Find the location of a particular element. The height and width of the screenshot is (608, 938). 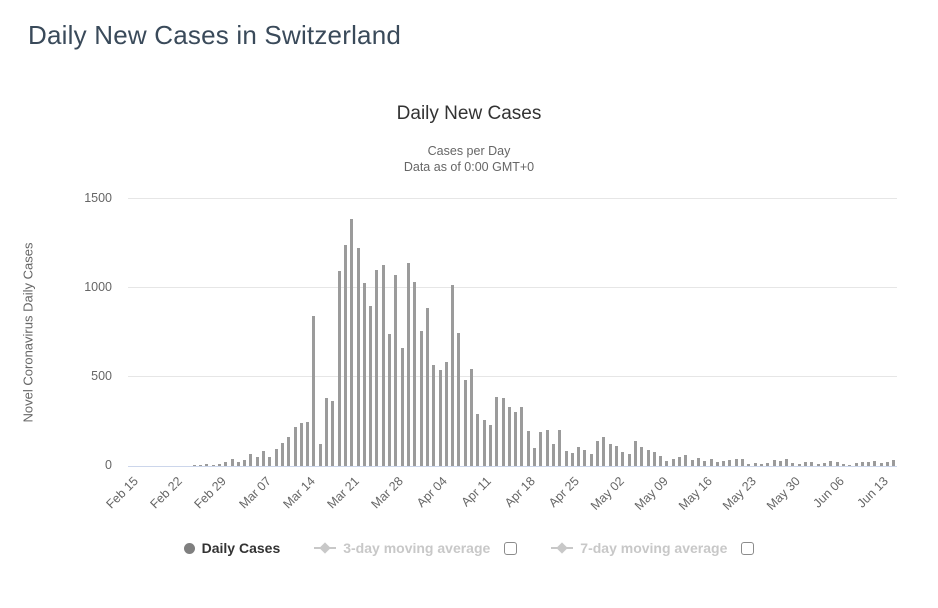

y-axis-title-text: Novel Coronavirus Daily Cases is located at coordinates (28, 332).